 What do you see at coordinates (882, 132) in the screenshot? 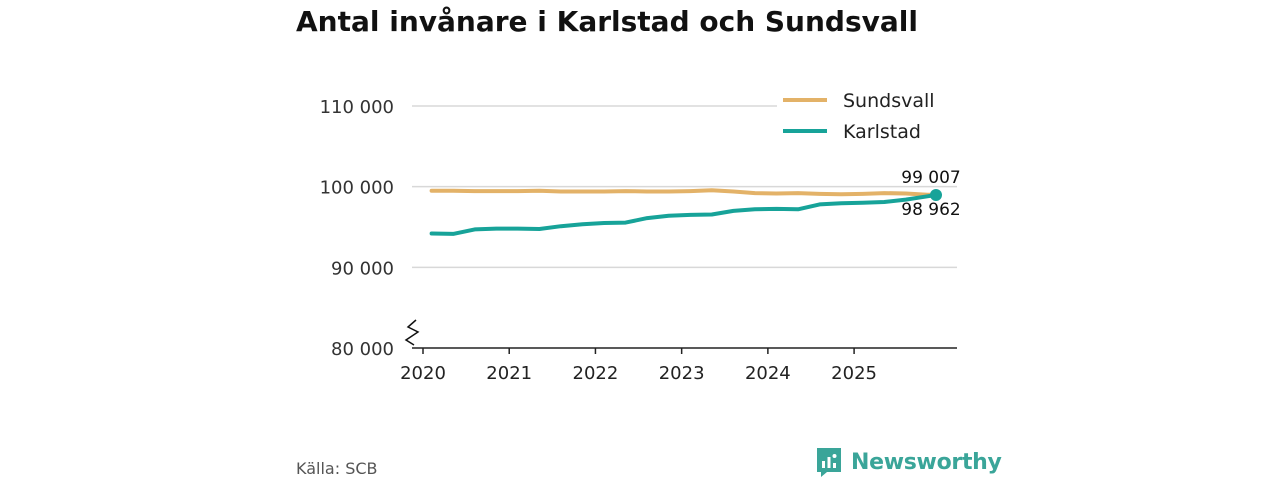
I see `legend-label-karlstad: Karlstad` at bounding box center [882, 132].